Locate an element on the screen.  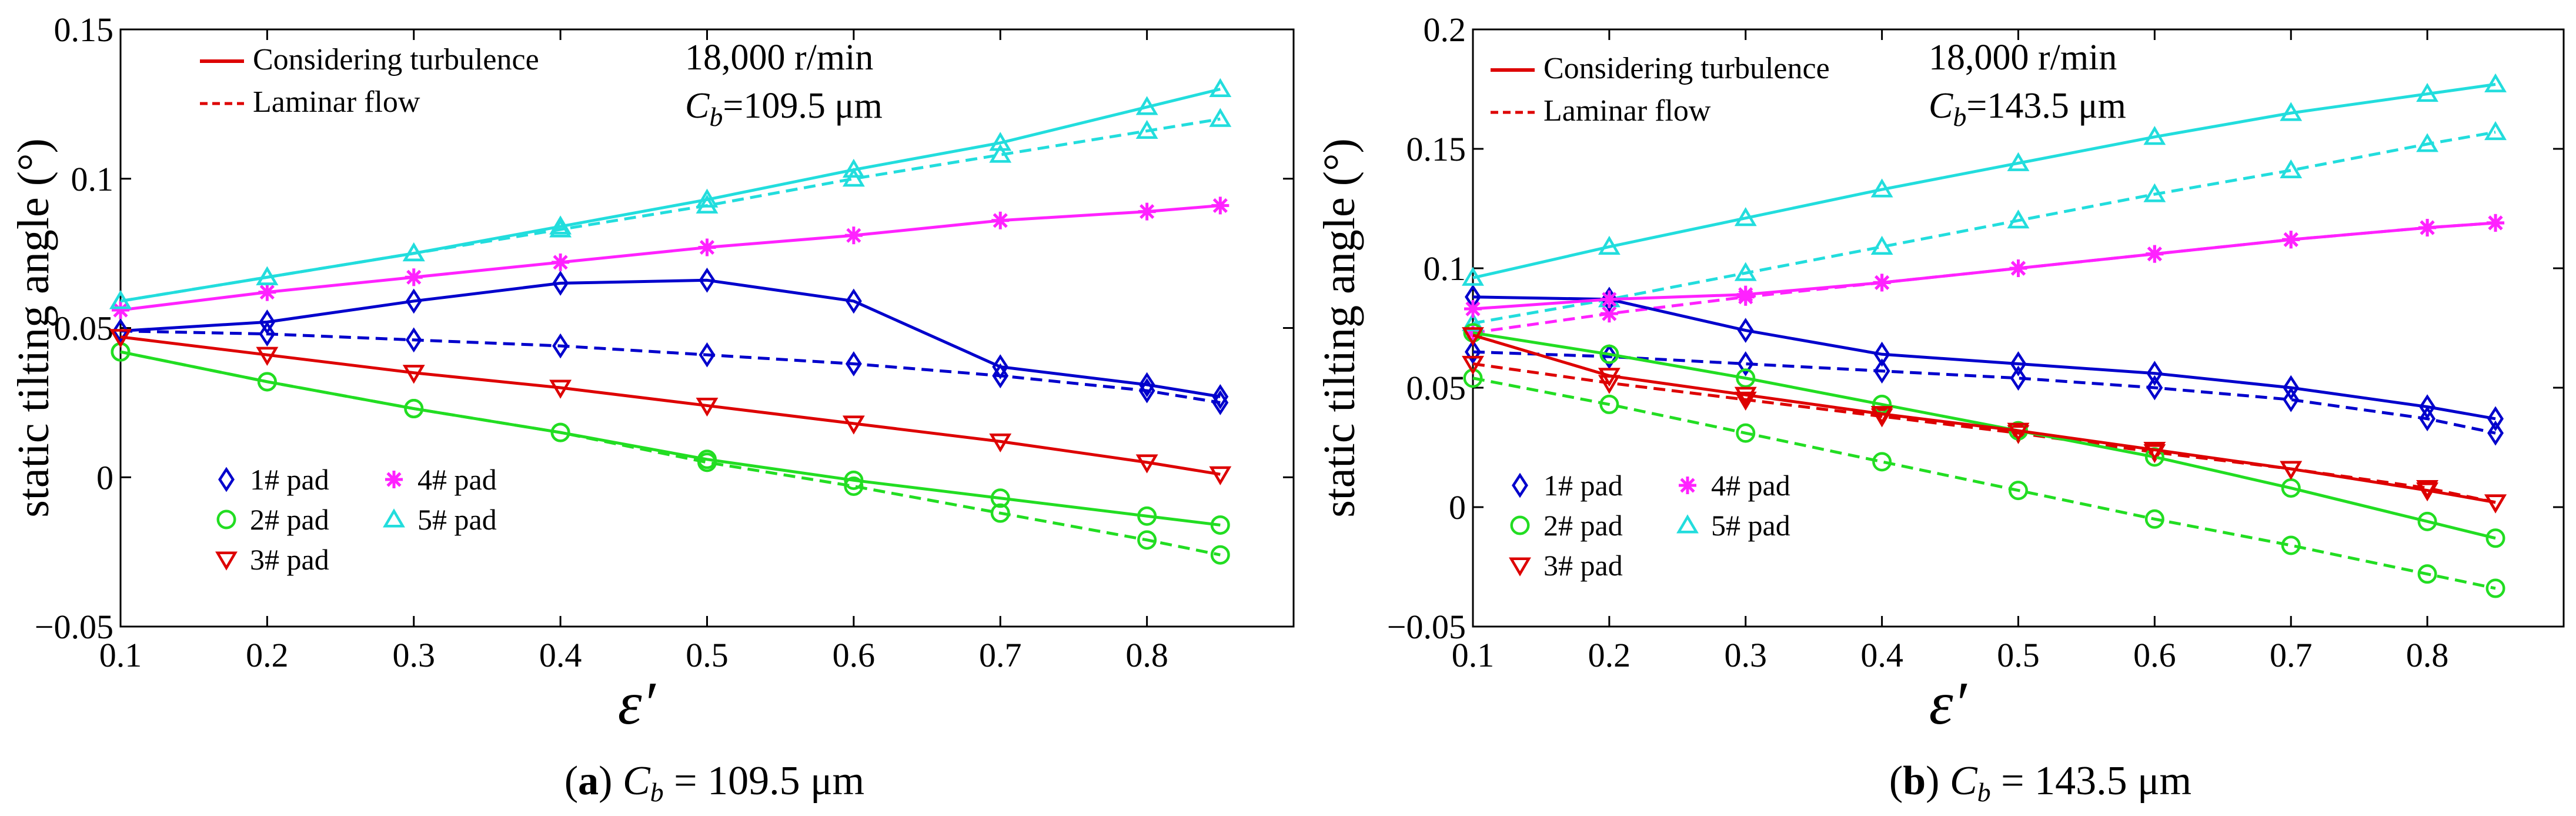
cb-subscript: b is located at coordinates (1959, 117).